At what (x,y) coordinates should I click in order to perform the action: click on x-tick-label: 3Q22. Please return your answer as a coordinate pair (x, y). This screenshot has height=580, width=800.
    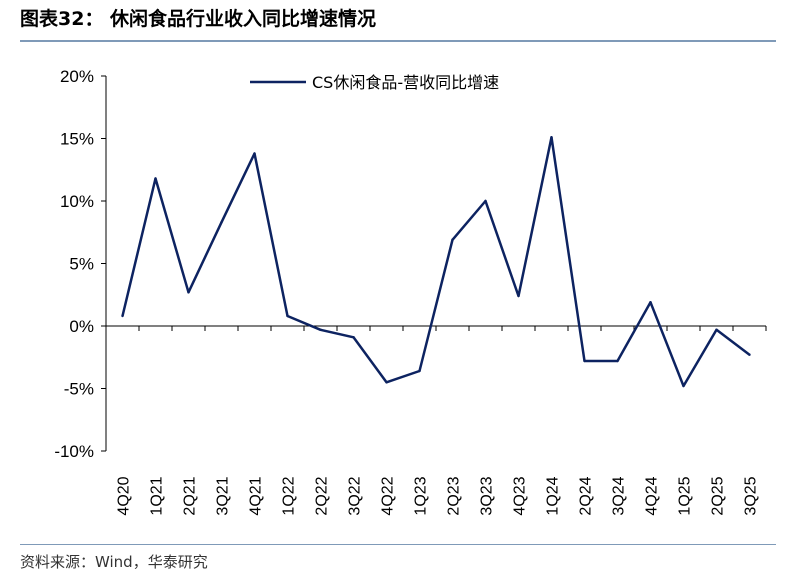
    Looking at the image, I should click on (355, 495).